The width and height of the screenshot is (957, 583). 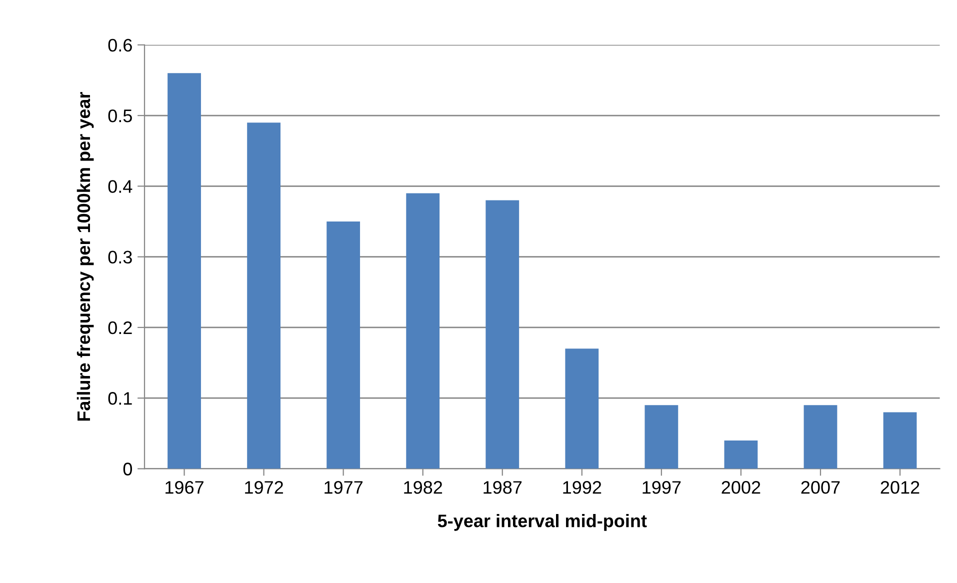 What do you see at coordinates (120, 45) in the screenshot?
I see `y-tick-label: 0.6` at bounding box center [120, 45].